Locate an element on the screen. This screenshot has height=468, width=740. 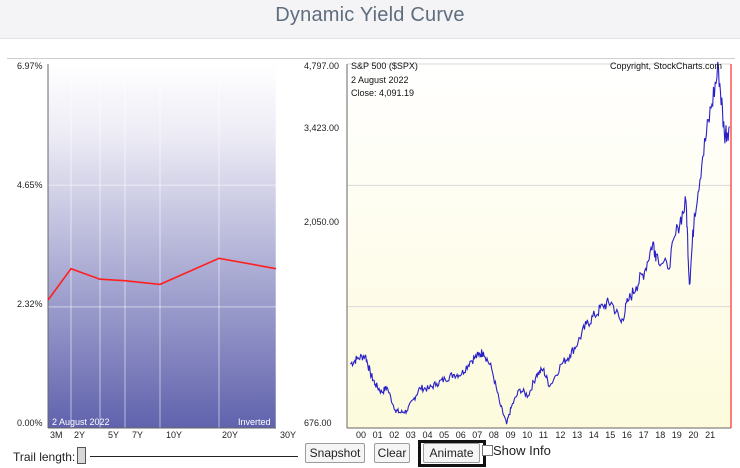
spx-x-tick: 05 is located at coordinates (444, 435).